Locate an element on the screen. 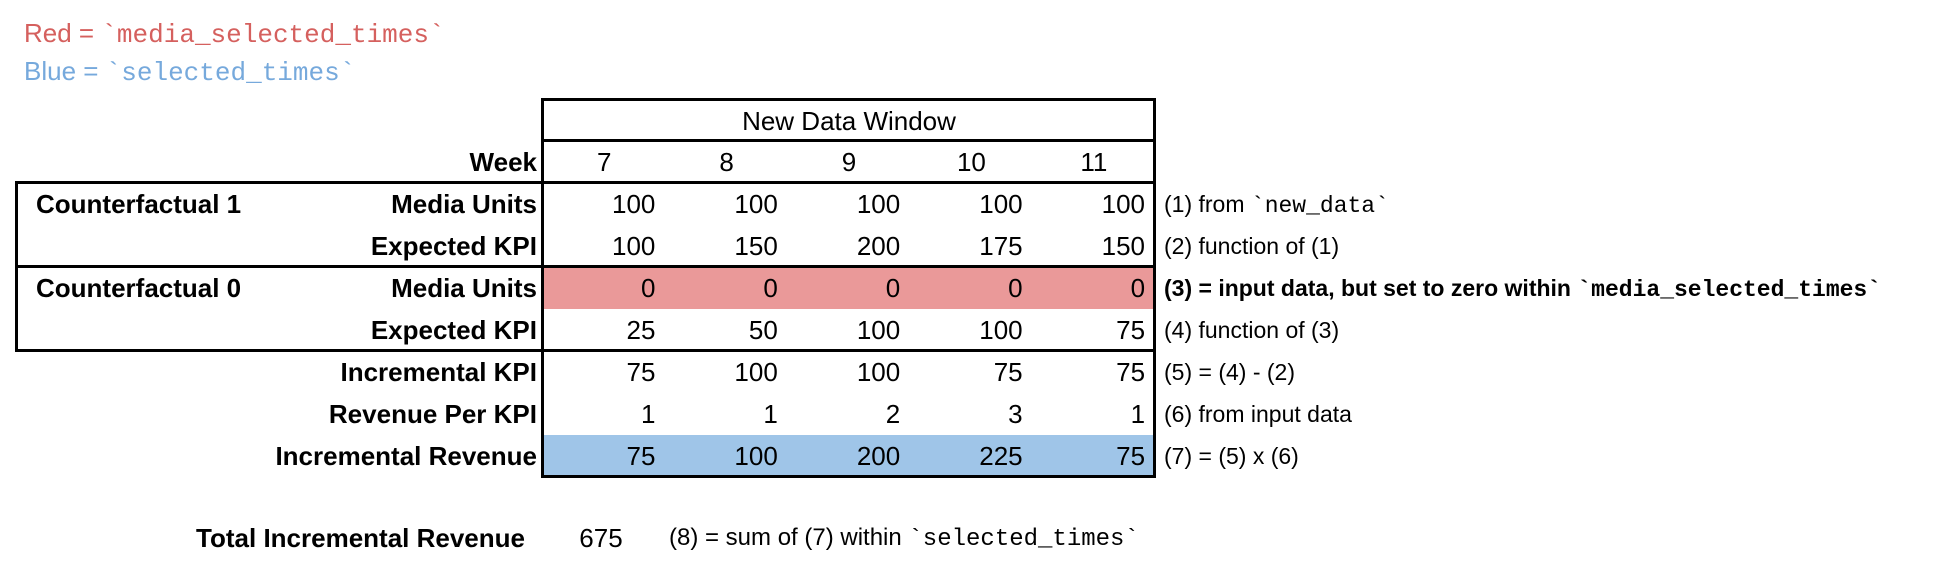 This screenshot has height=574, width=1960. counterfactual-0-label: Counterfactual 0 is located at coordinates (139, 288).